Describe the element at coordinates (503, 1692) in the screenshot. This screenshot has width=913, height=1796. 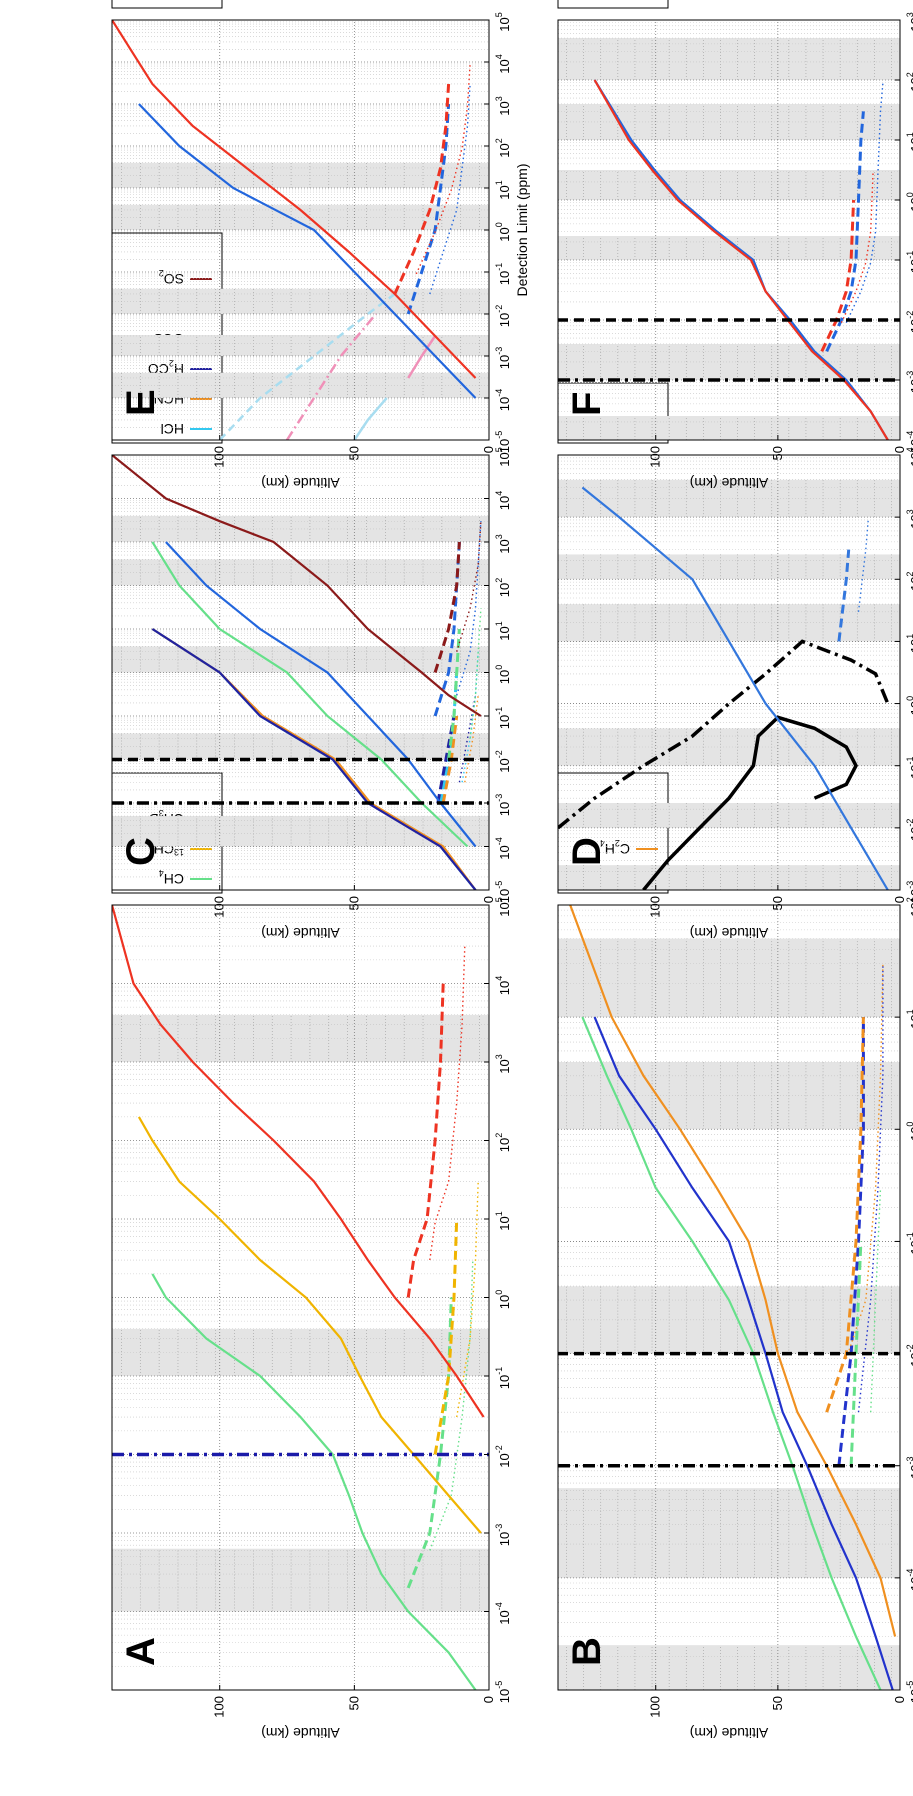
I see `x-tick-label: 10-5` at that location.